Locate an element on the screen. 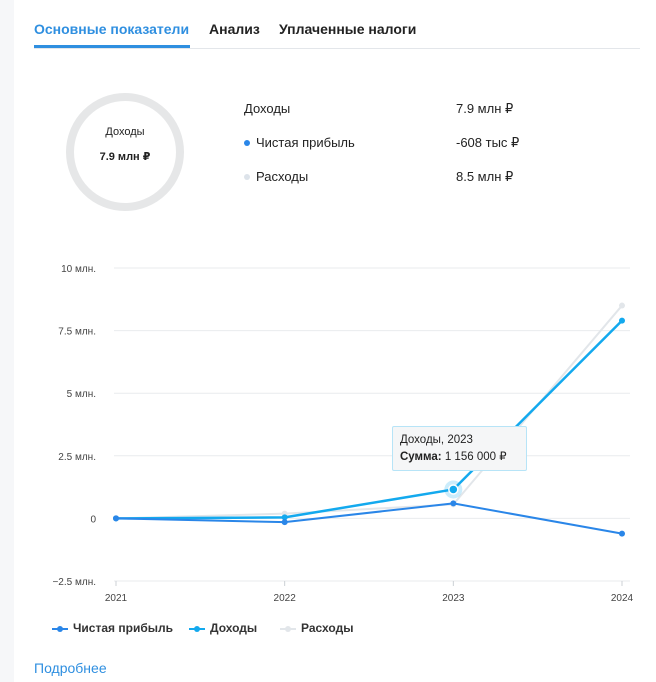  income-donut is located at coordinates (125, 152).